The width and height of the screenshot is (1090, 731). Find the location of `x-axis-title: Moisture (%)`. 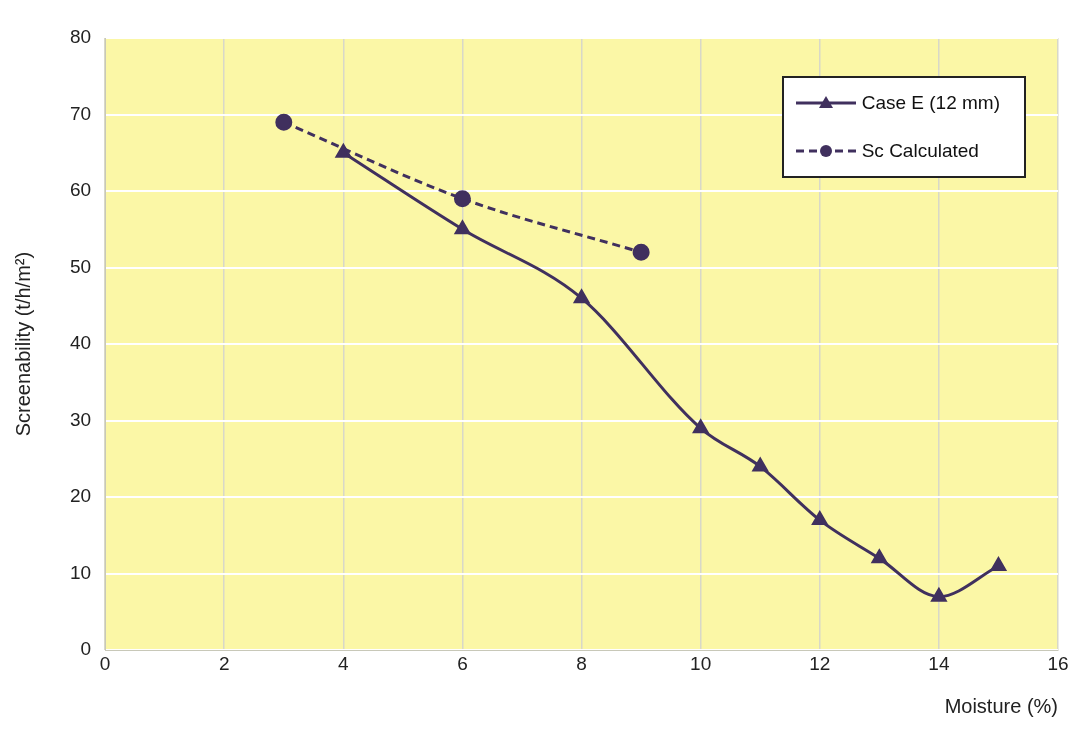

x-axis-title: Moisture (%) is located at coordinates (1001, 705).